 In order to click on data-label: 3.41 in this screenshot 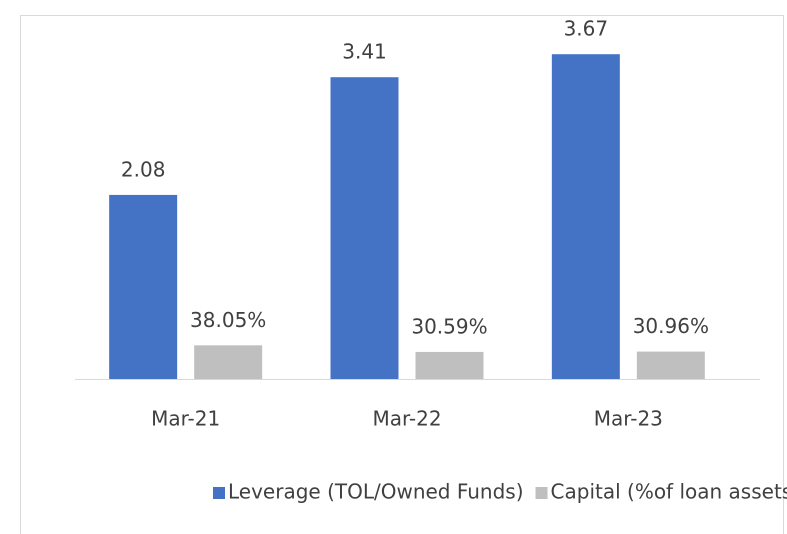, I will do `click(364, 52)`.